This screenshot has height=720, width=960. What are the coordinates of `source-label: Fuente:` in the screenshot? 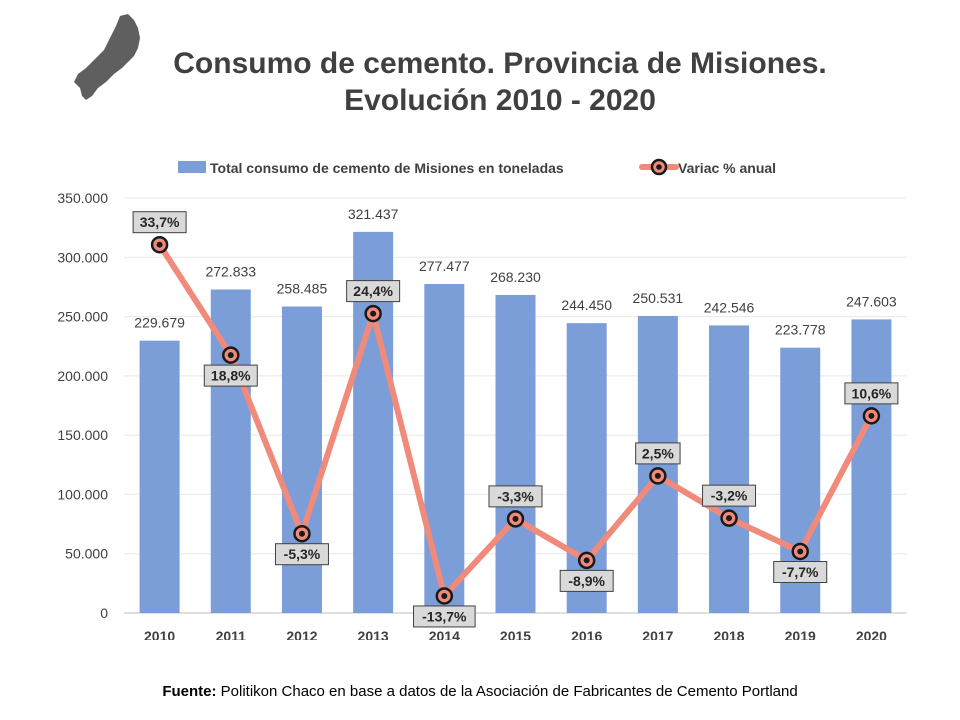 It's located at (189, 691).